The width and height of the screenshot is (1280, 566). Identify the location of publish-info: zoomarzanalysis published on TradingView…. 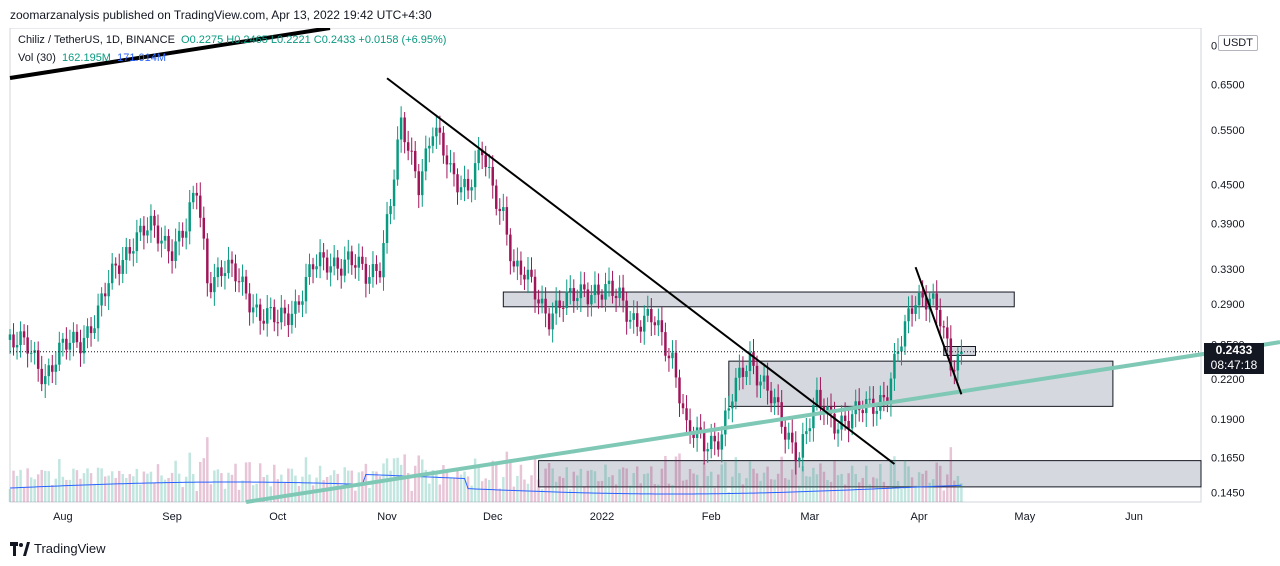
(221, 15).